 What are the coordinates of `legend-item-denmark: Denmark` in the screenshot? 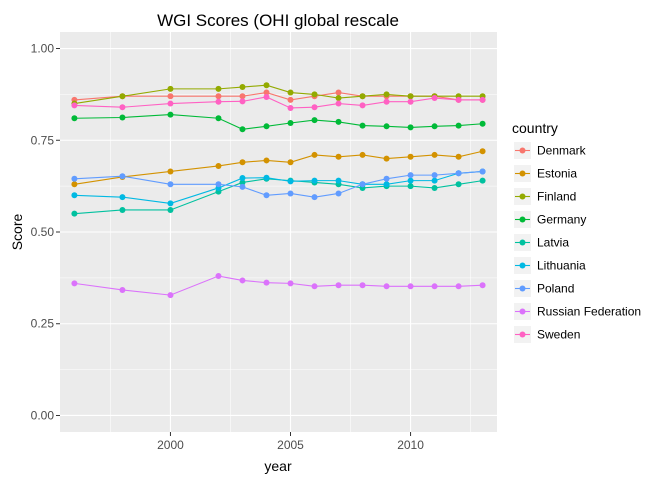 It's located at (550, 150).